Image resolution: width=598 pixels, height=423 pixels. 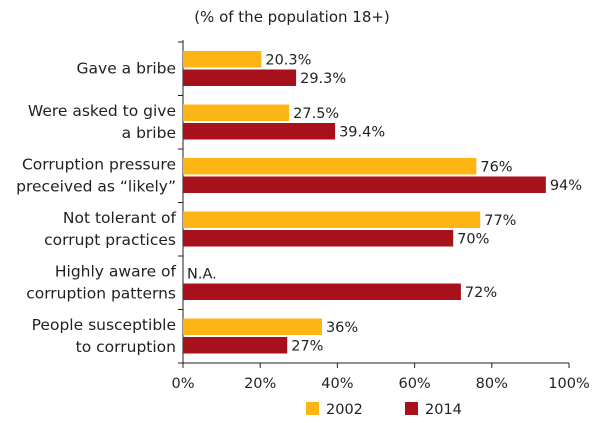 What do you see at coordinates (500, 221) in the screenshot?
I see `data-label: 77%` at bounding box center [500, 221].